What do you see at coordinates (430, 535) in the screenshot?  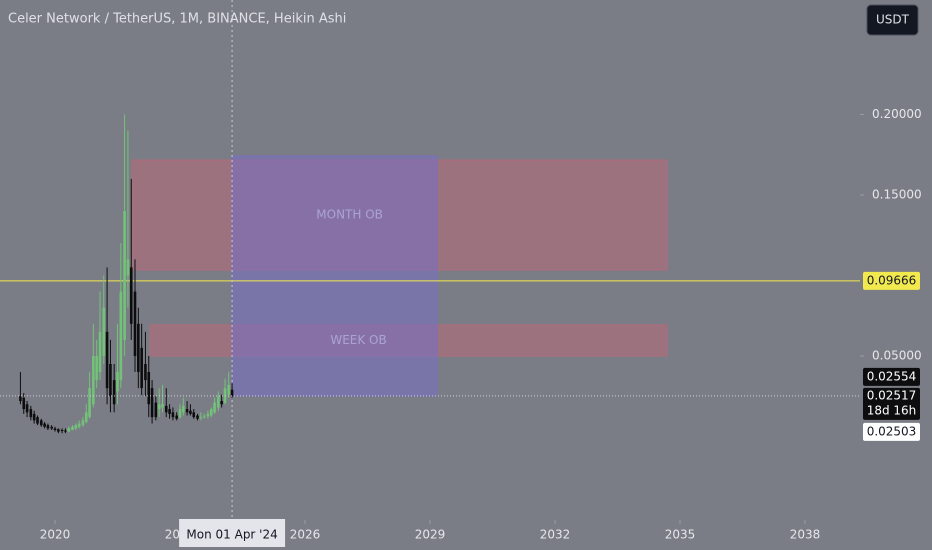 I see `x-tick-label: 2029` at bounding box center [430, 535].